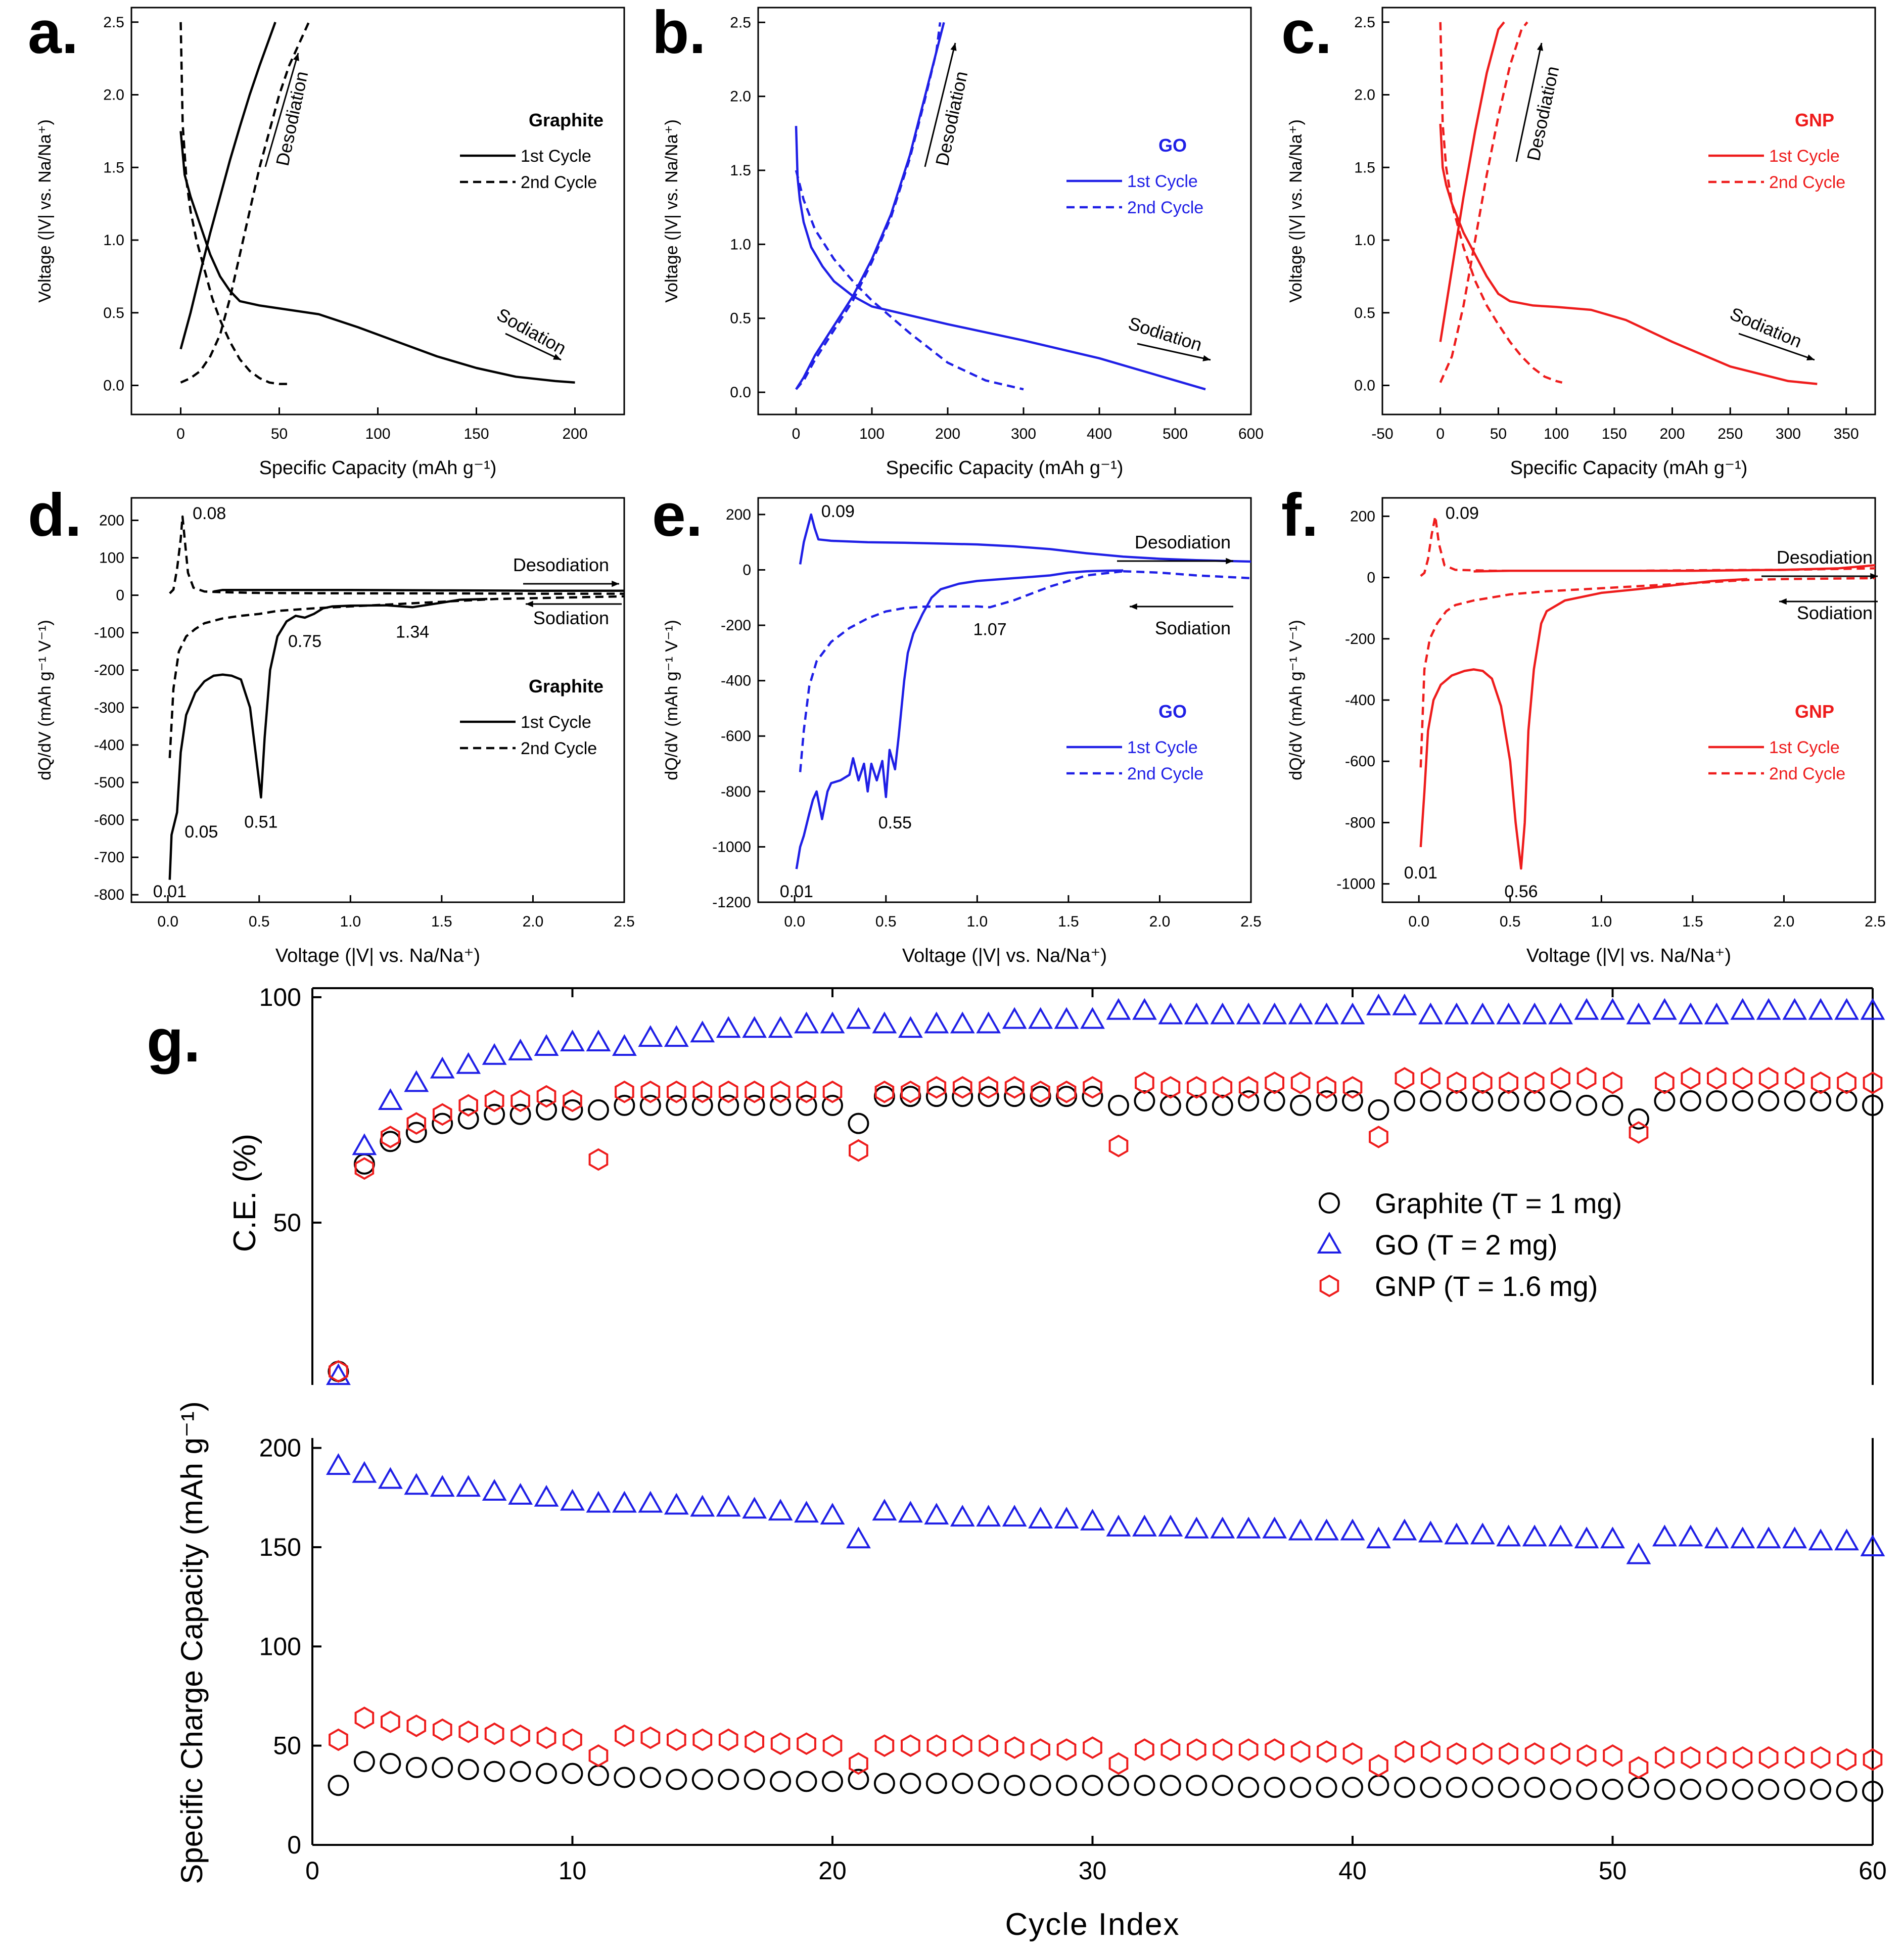  What do you see at coordinates (1360, 822) in the screenshot?
I see `y-tick-label: -800` at bounding box center [1360, 822].